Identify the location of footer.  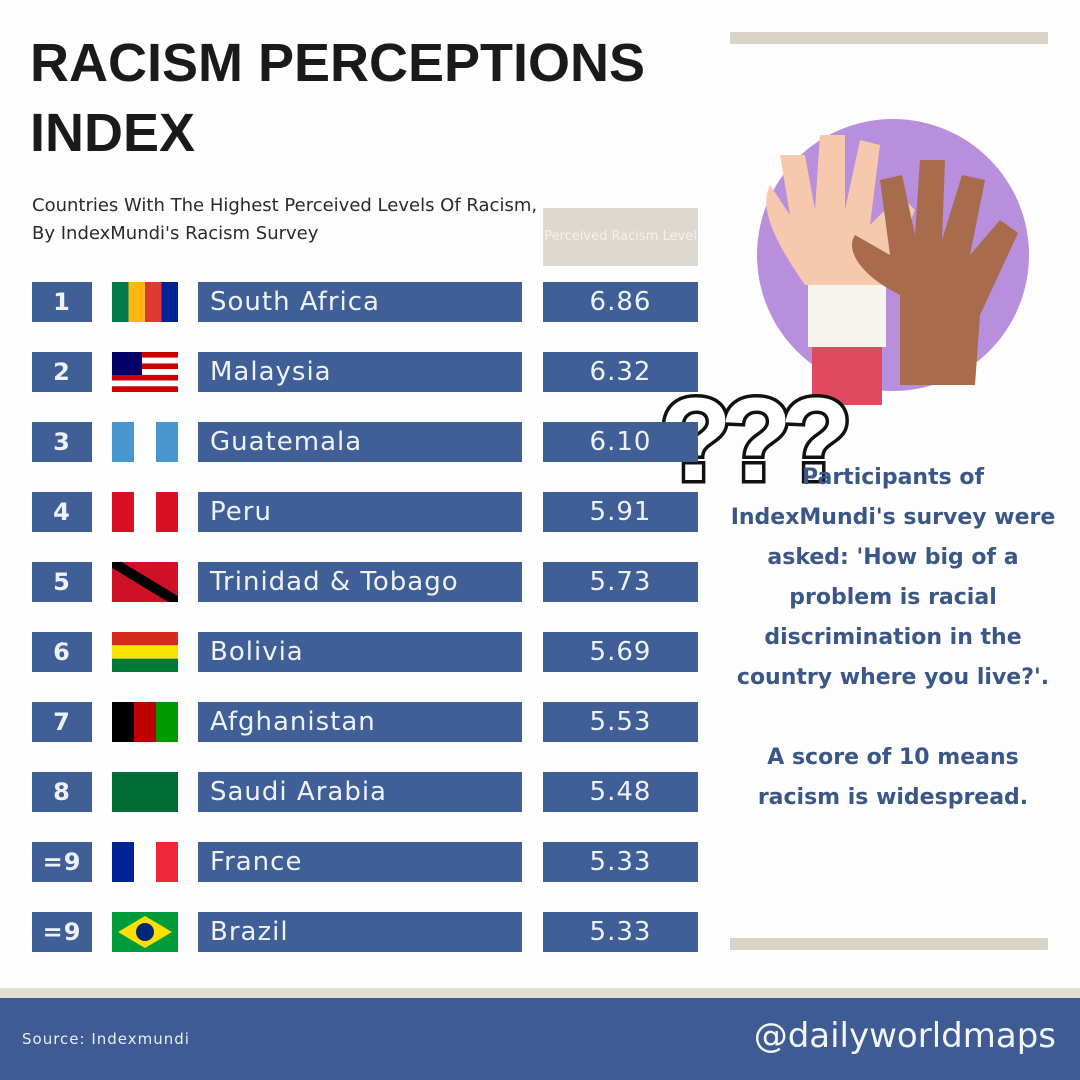
(540, 1039).